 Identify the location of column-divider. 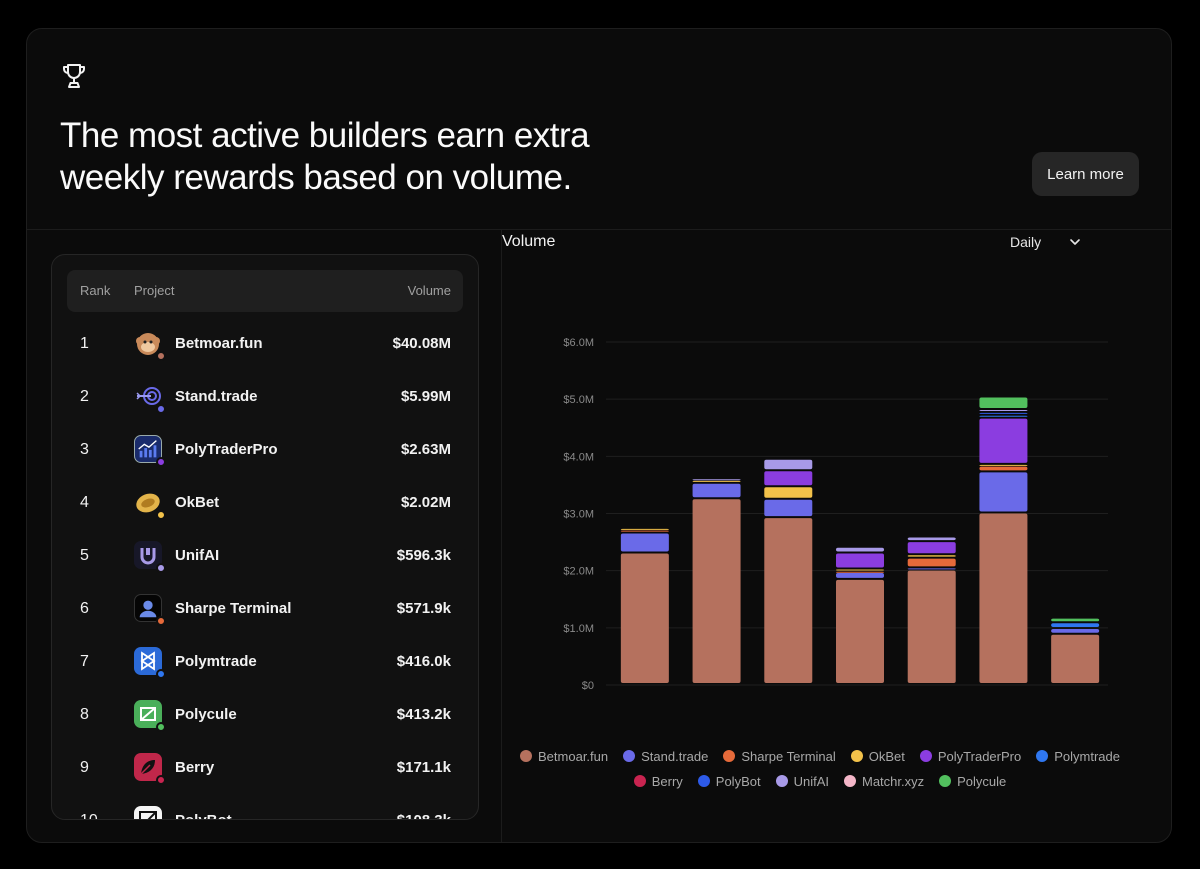
(501, 535).